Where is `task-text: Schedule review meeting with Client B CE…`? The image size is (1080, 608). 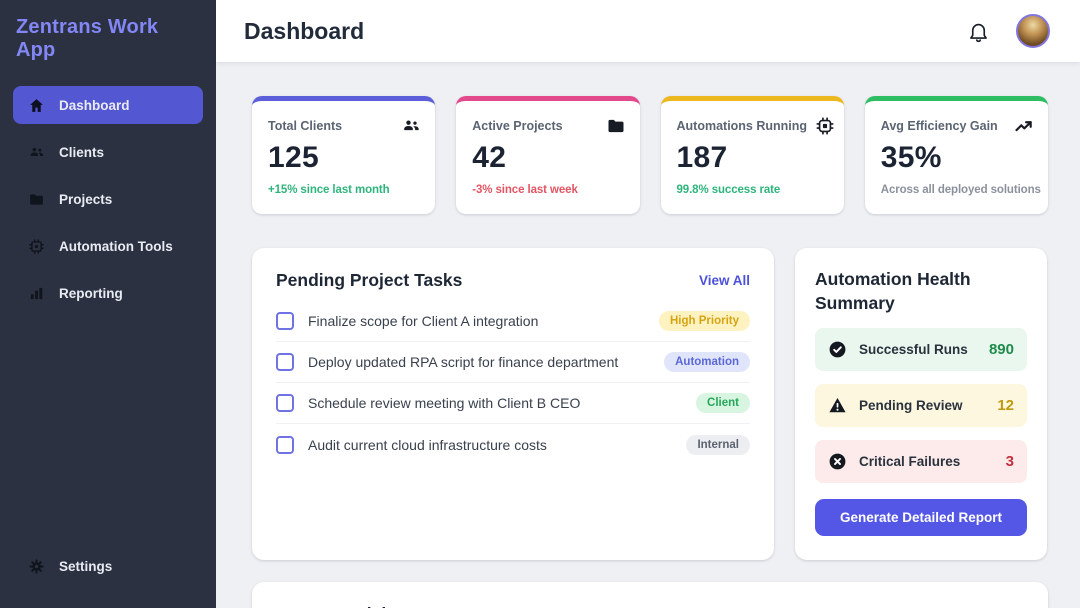
task-text: Schedule review meeting with Client B CE… is located at coordinates (444, 403).